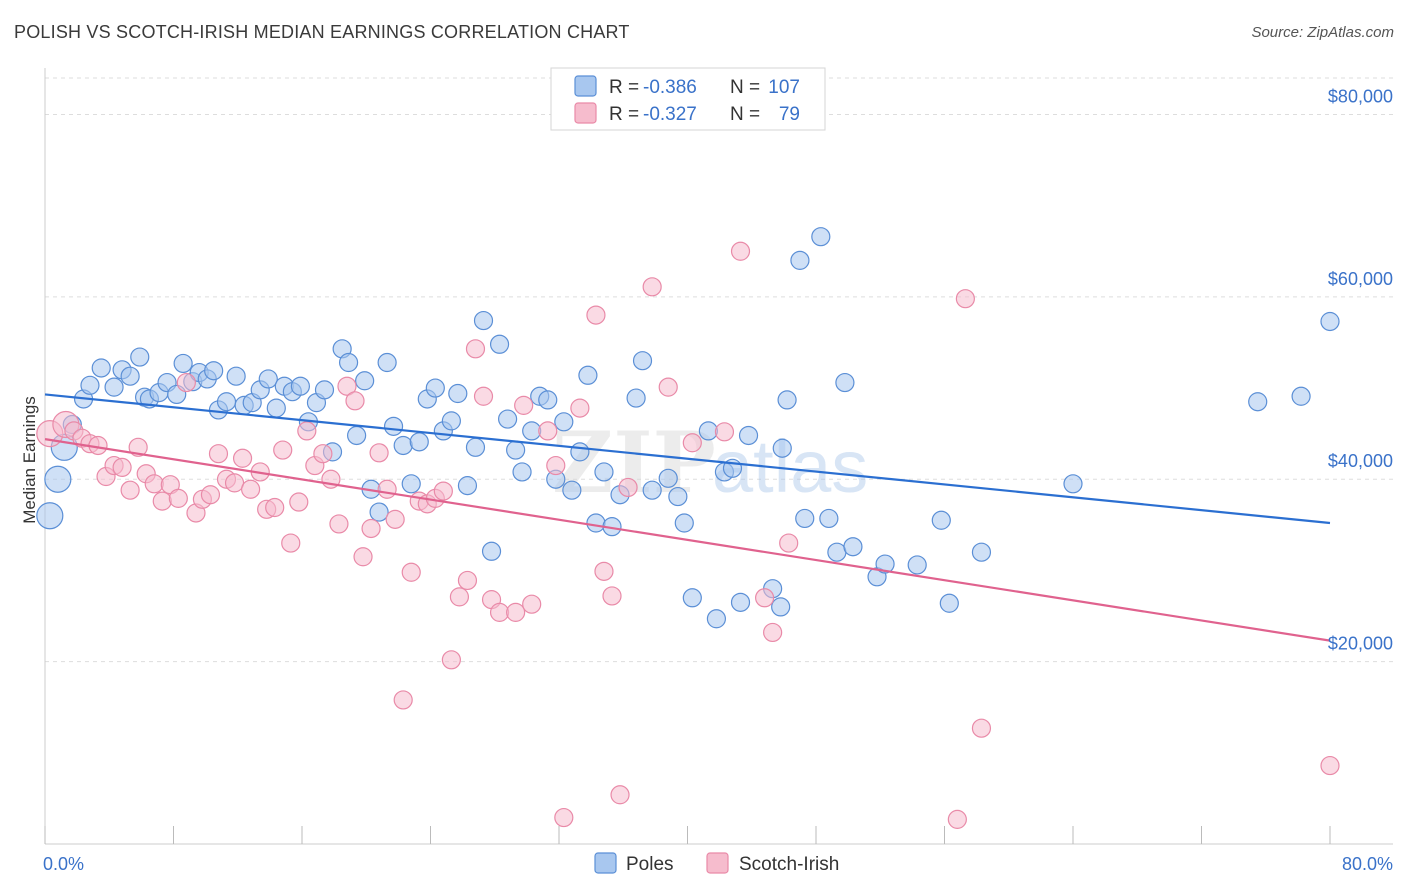 This screenshot has height=892, width=1406. Describe the element at coordinates (1360, 461) in the screenshot. I see `y-tick-label-1: $40,000` at that location.